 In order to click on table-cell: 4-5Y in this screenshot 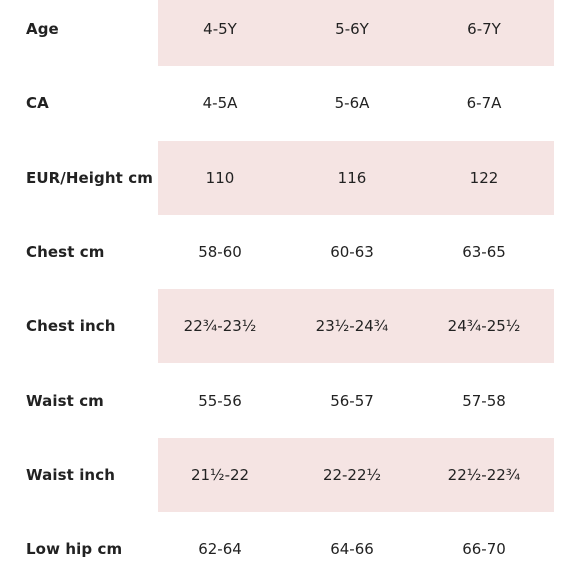, I will do `click(220, 29)`.